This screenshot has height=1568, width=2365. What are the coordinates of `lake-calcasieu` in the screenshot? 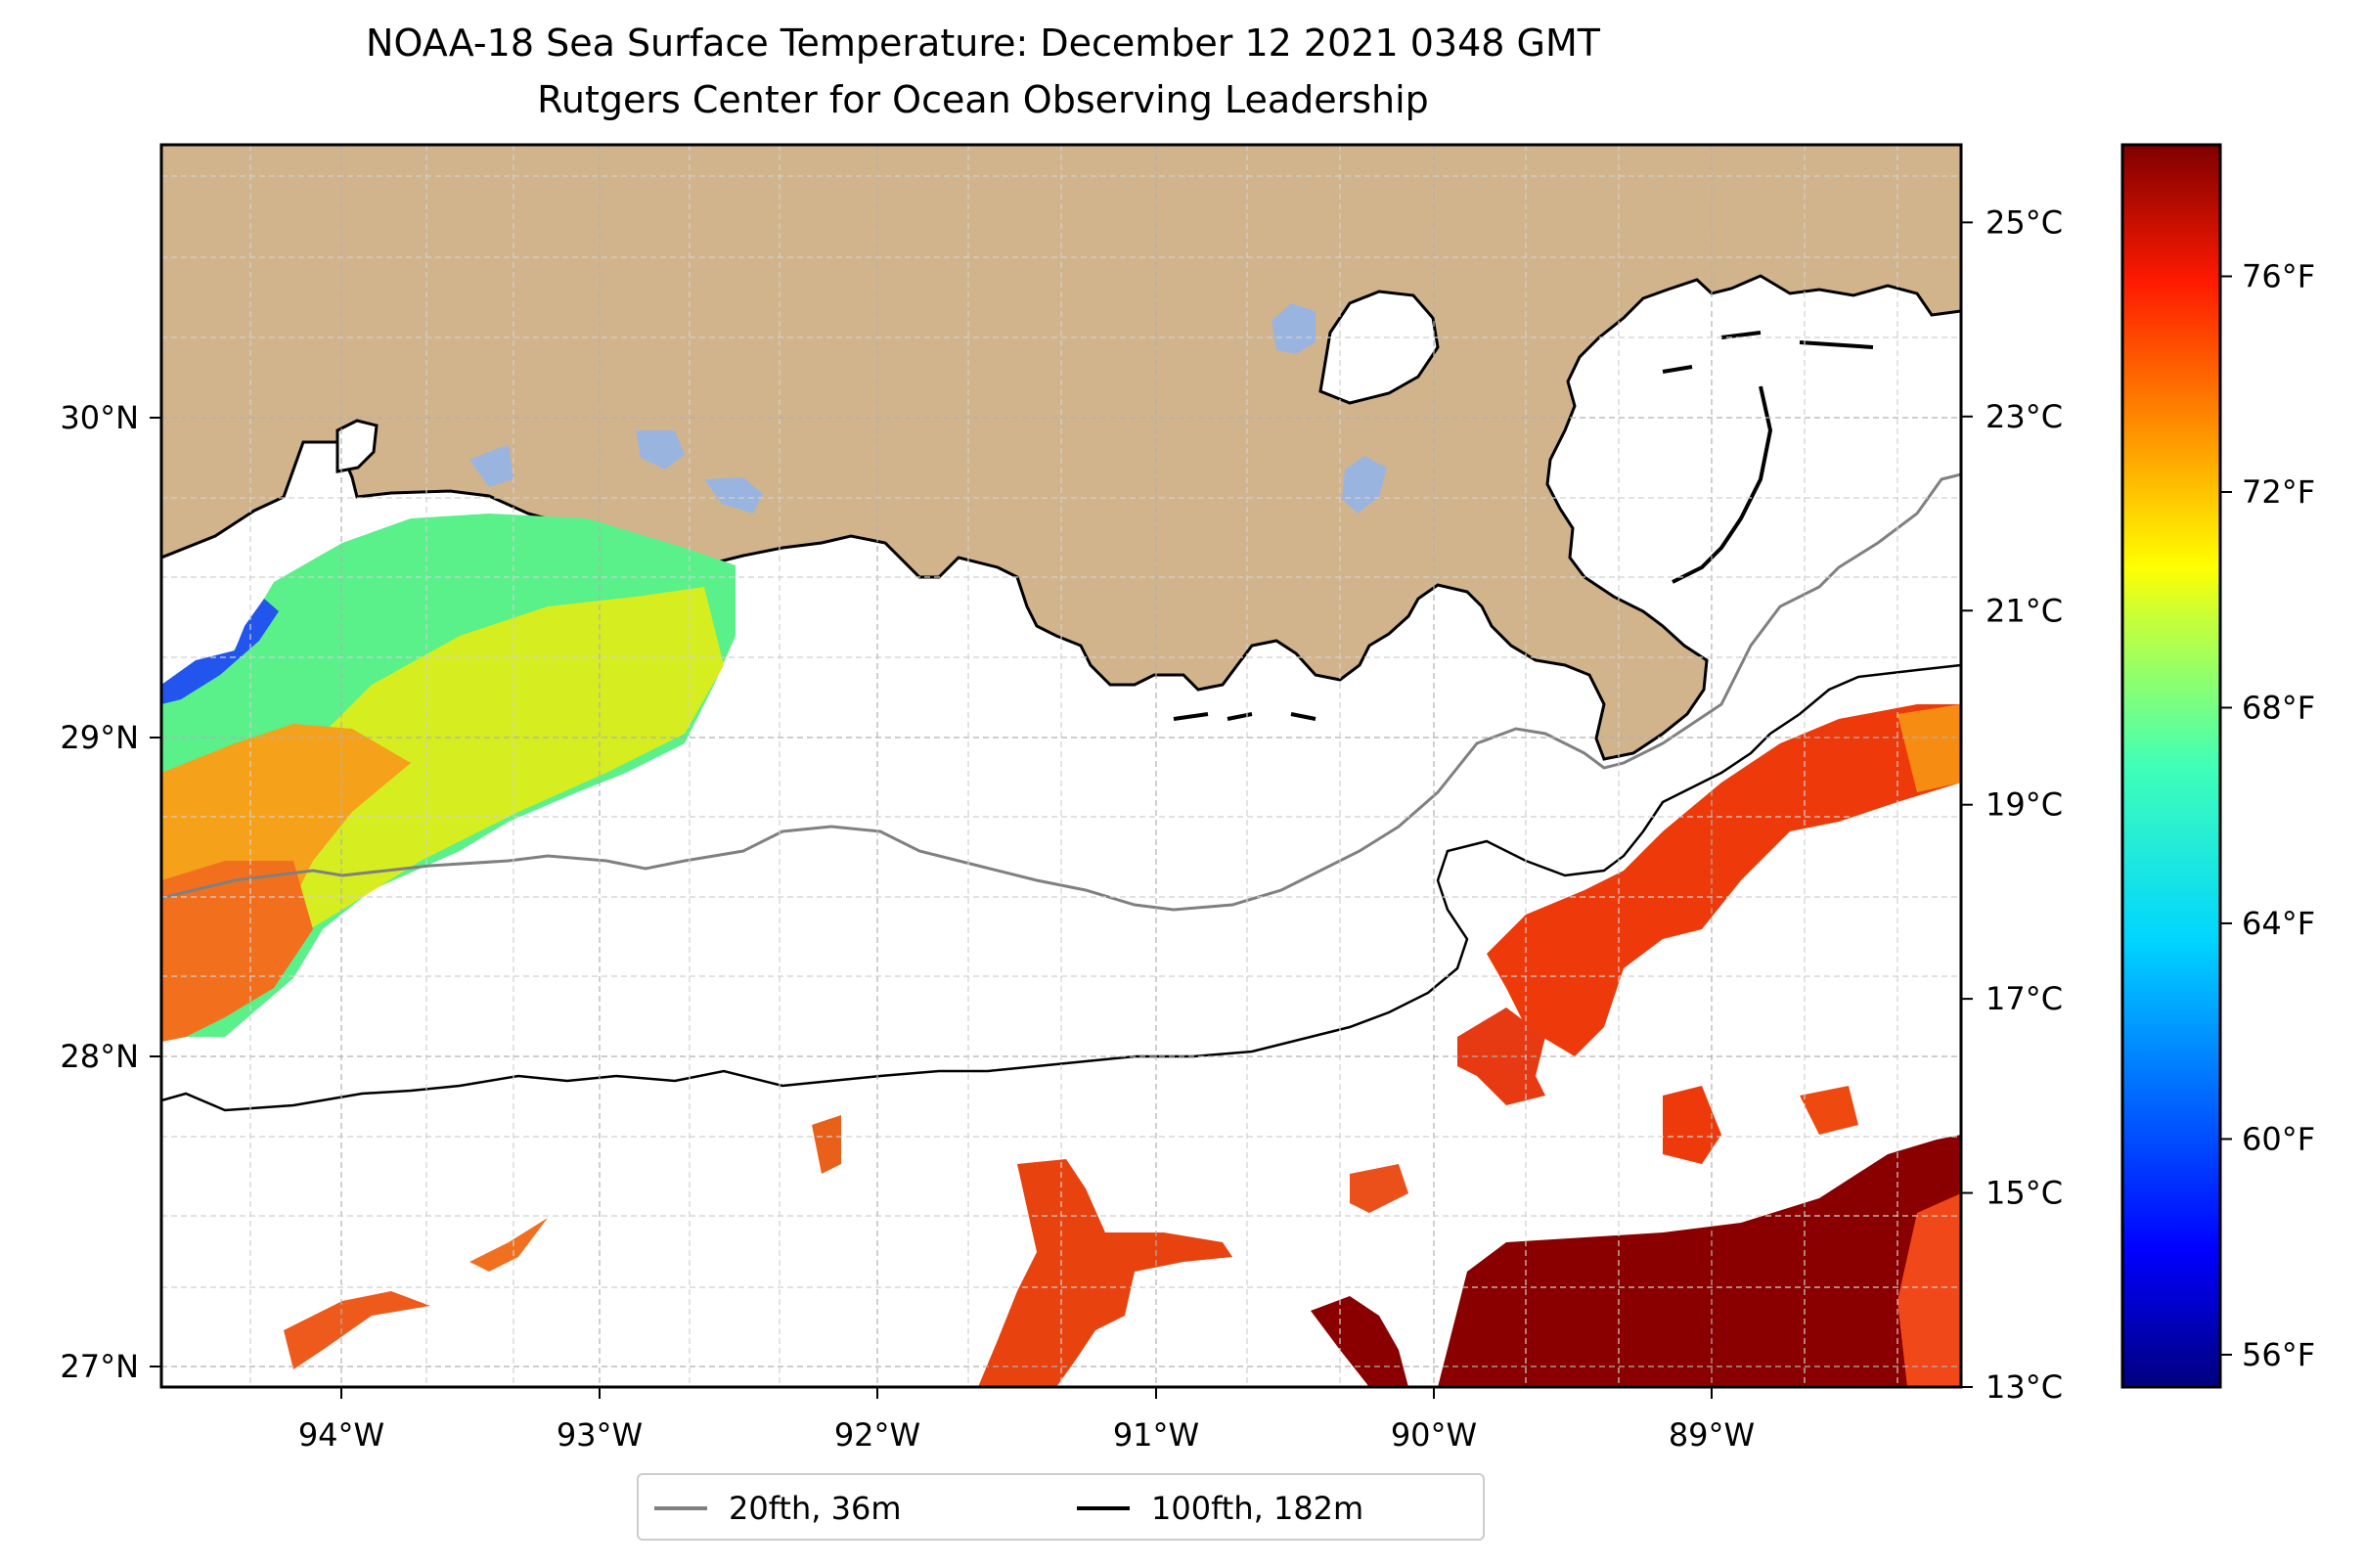 It's located at (357, 446).